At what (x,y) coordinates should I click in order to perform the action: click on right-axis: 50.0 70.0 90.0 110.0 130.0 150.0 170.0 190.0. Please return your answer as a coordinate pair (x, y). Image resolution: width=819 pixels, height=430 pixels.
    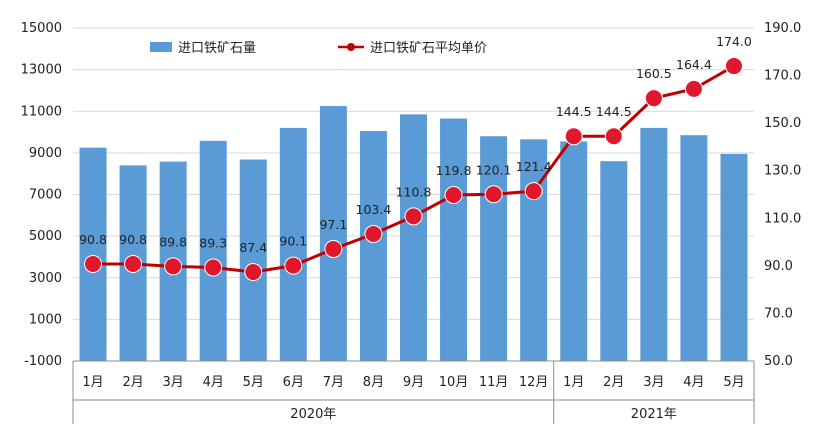
    Looking at the image, I should click on (782, 195).